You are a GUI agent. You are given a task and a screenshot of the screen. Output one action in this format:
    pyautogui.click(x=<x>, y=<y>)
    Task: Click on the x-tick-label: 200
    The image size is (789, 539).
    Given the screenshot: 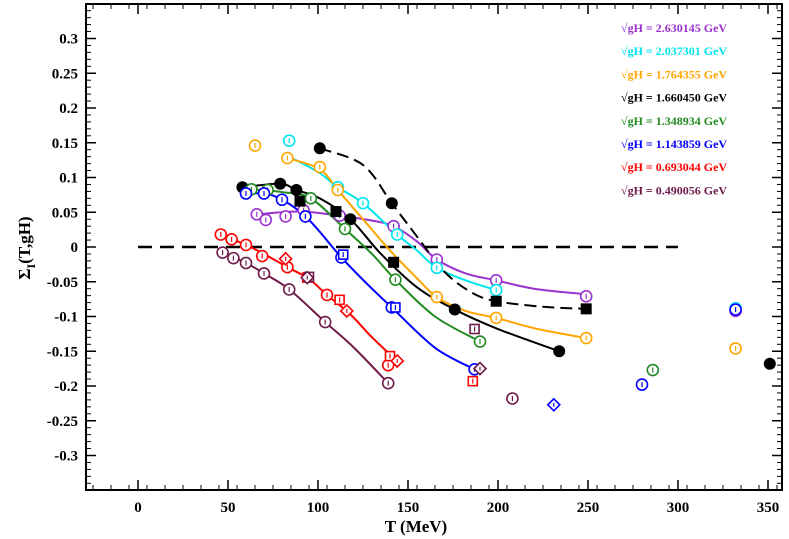 What is the action you would take?
    pyautogui.click(x=498, y=508)
    